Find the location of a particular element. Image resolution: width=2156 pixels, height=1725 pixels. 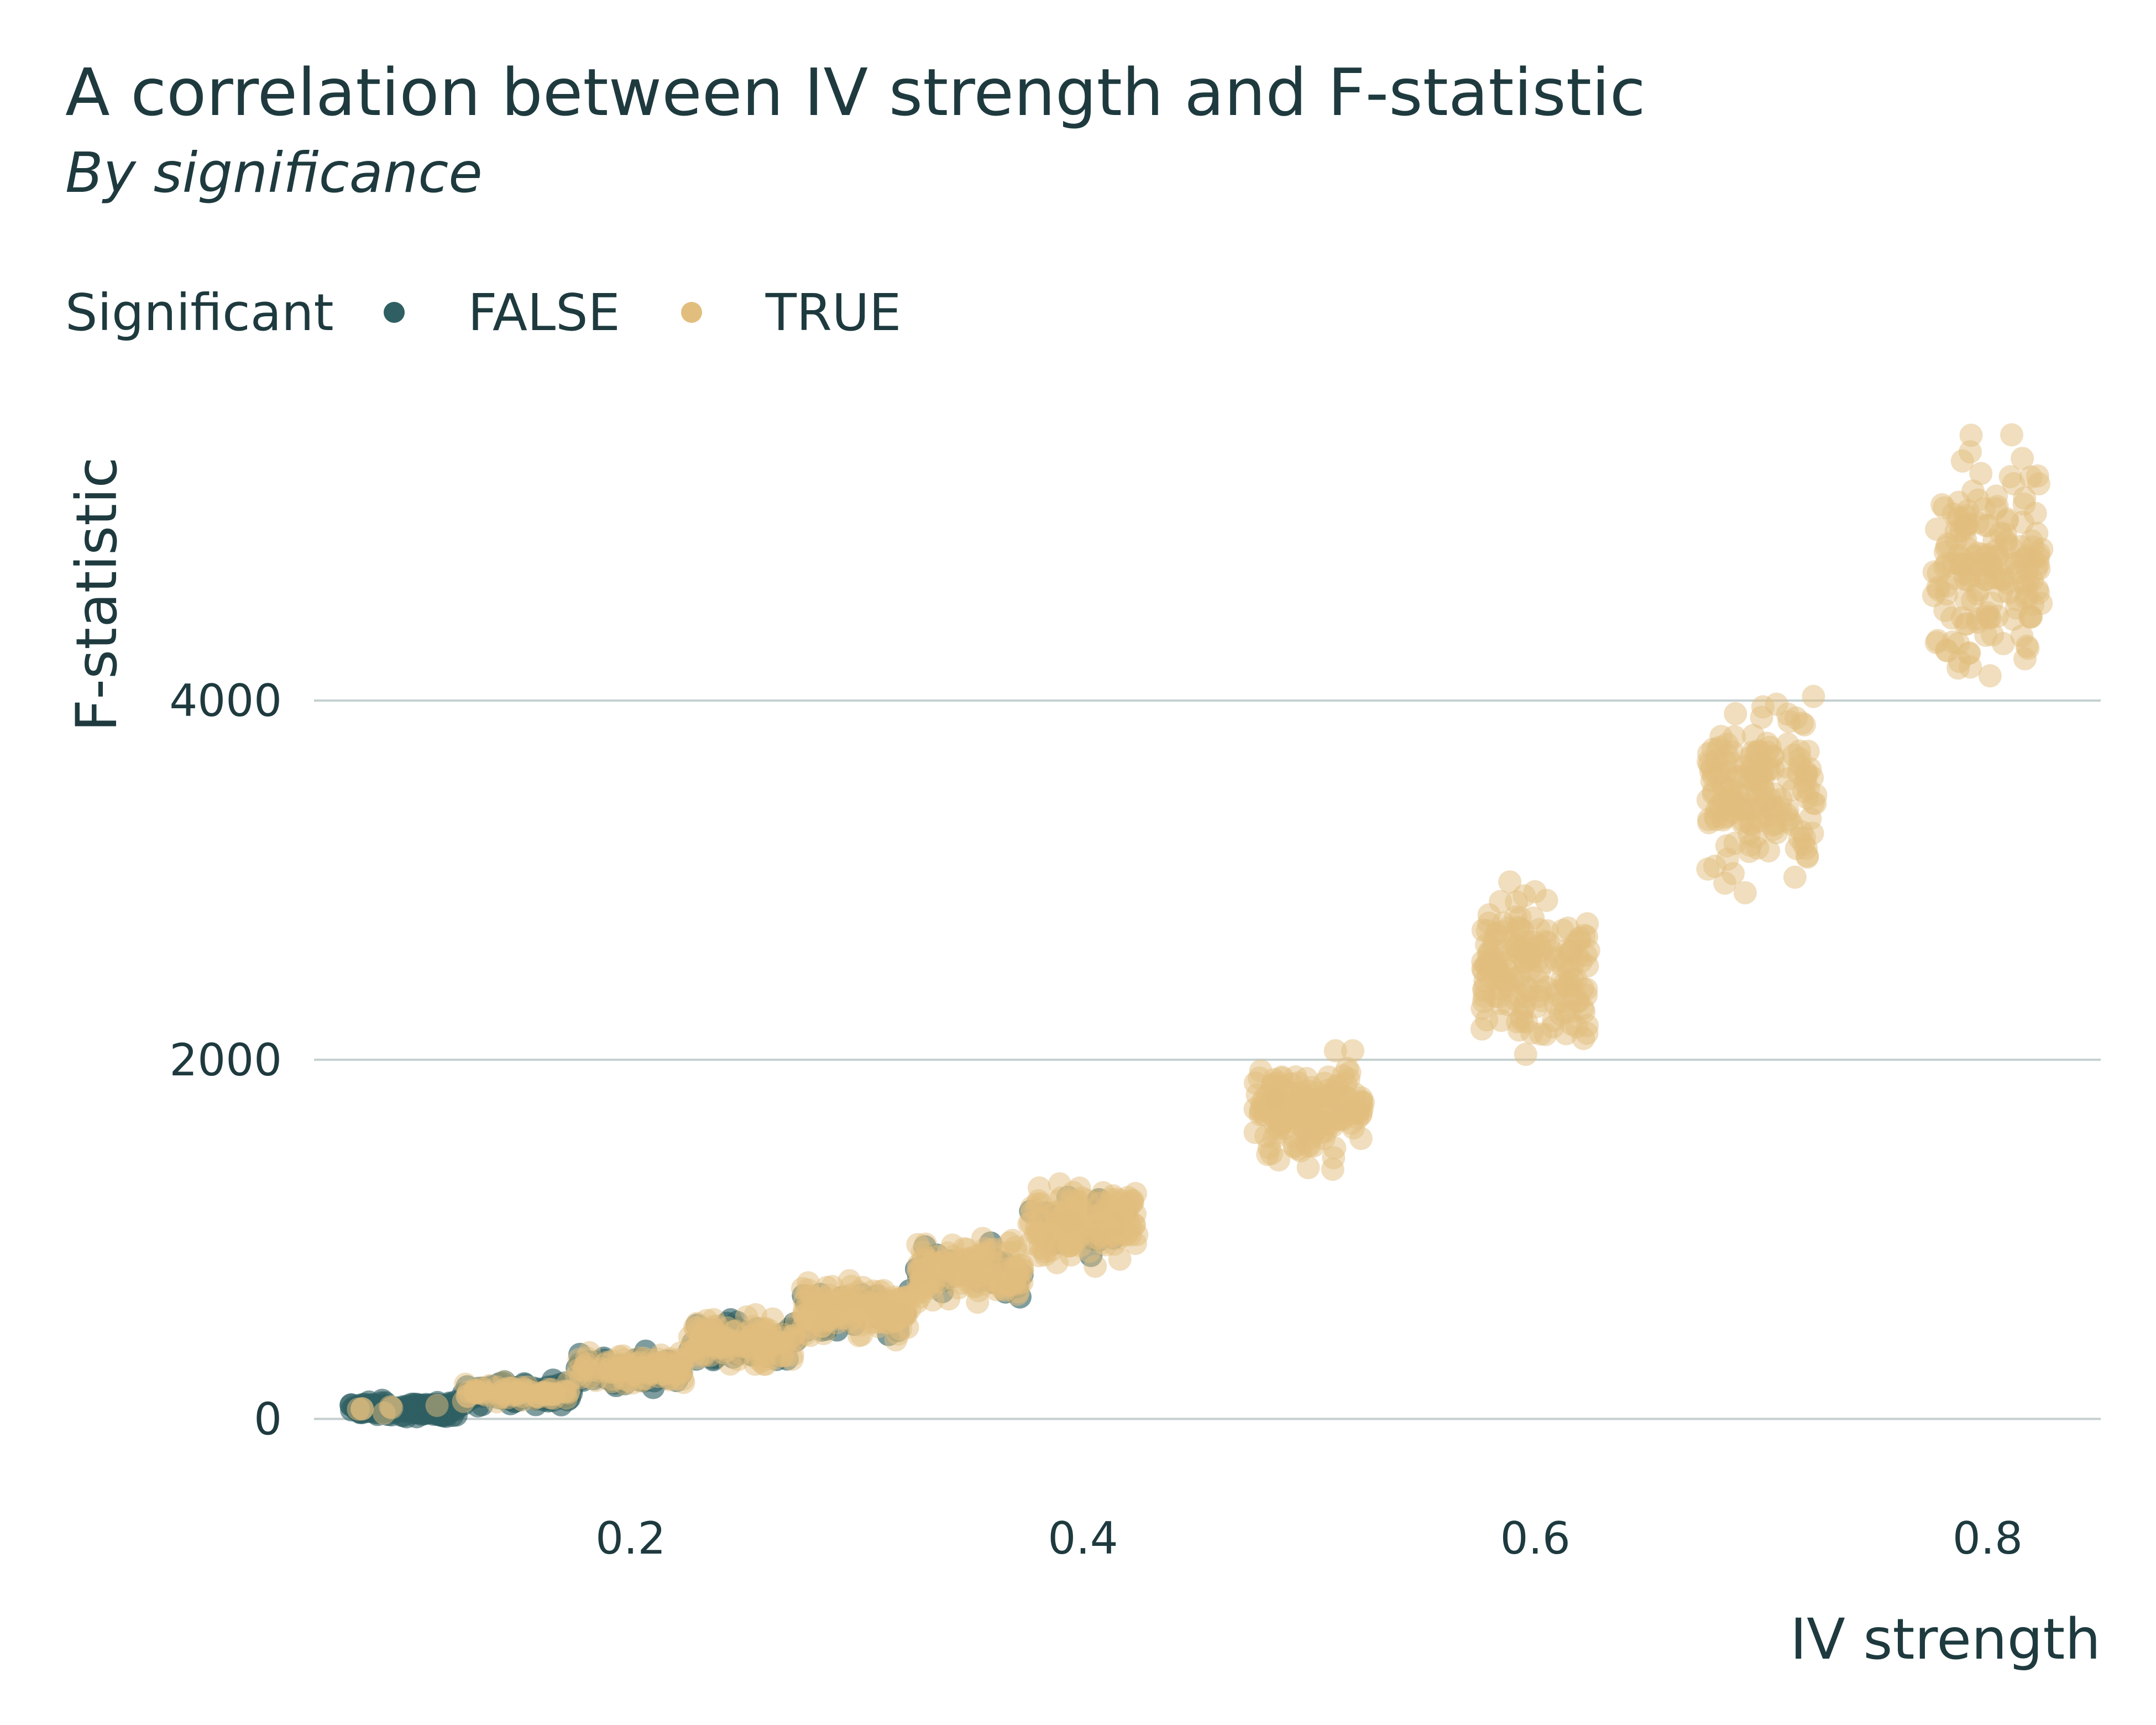

y-tick-label: 2000 is located at coordinates (225, 1060).